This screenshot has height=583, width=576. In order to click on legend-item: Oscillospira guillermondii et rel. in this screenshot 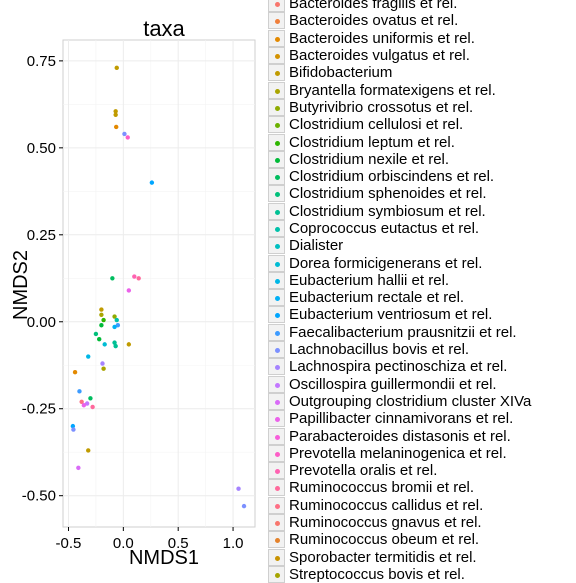, I will do `click(418, 384)`.